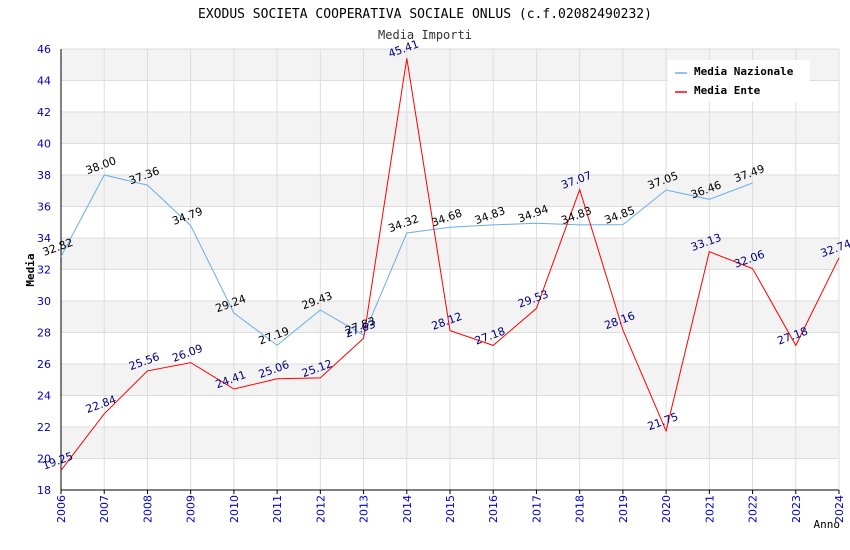  Describe the element at coordinates (447, 218) in the screenshot. I see `data-label-nazionale-2015: 34.68` at that location.